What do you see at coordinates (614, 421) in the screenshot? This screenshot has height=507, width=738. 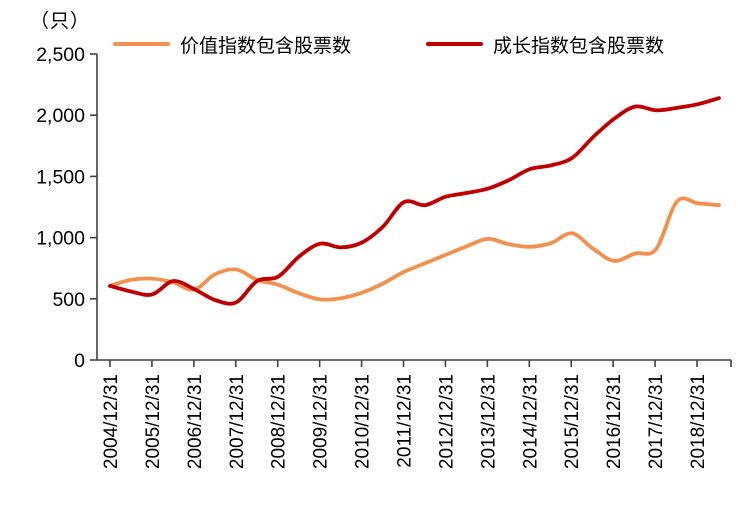 I see `x-tick-label: 2016/12/31` at bounding box center [614, 421].